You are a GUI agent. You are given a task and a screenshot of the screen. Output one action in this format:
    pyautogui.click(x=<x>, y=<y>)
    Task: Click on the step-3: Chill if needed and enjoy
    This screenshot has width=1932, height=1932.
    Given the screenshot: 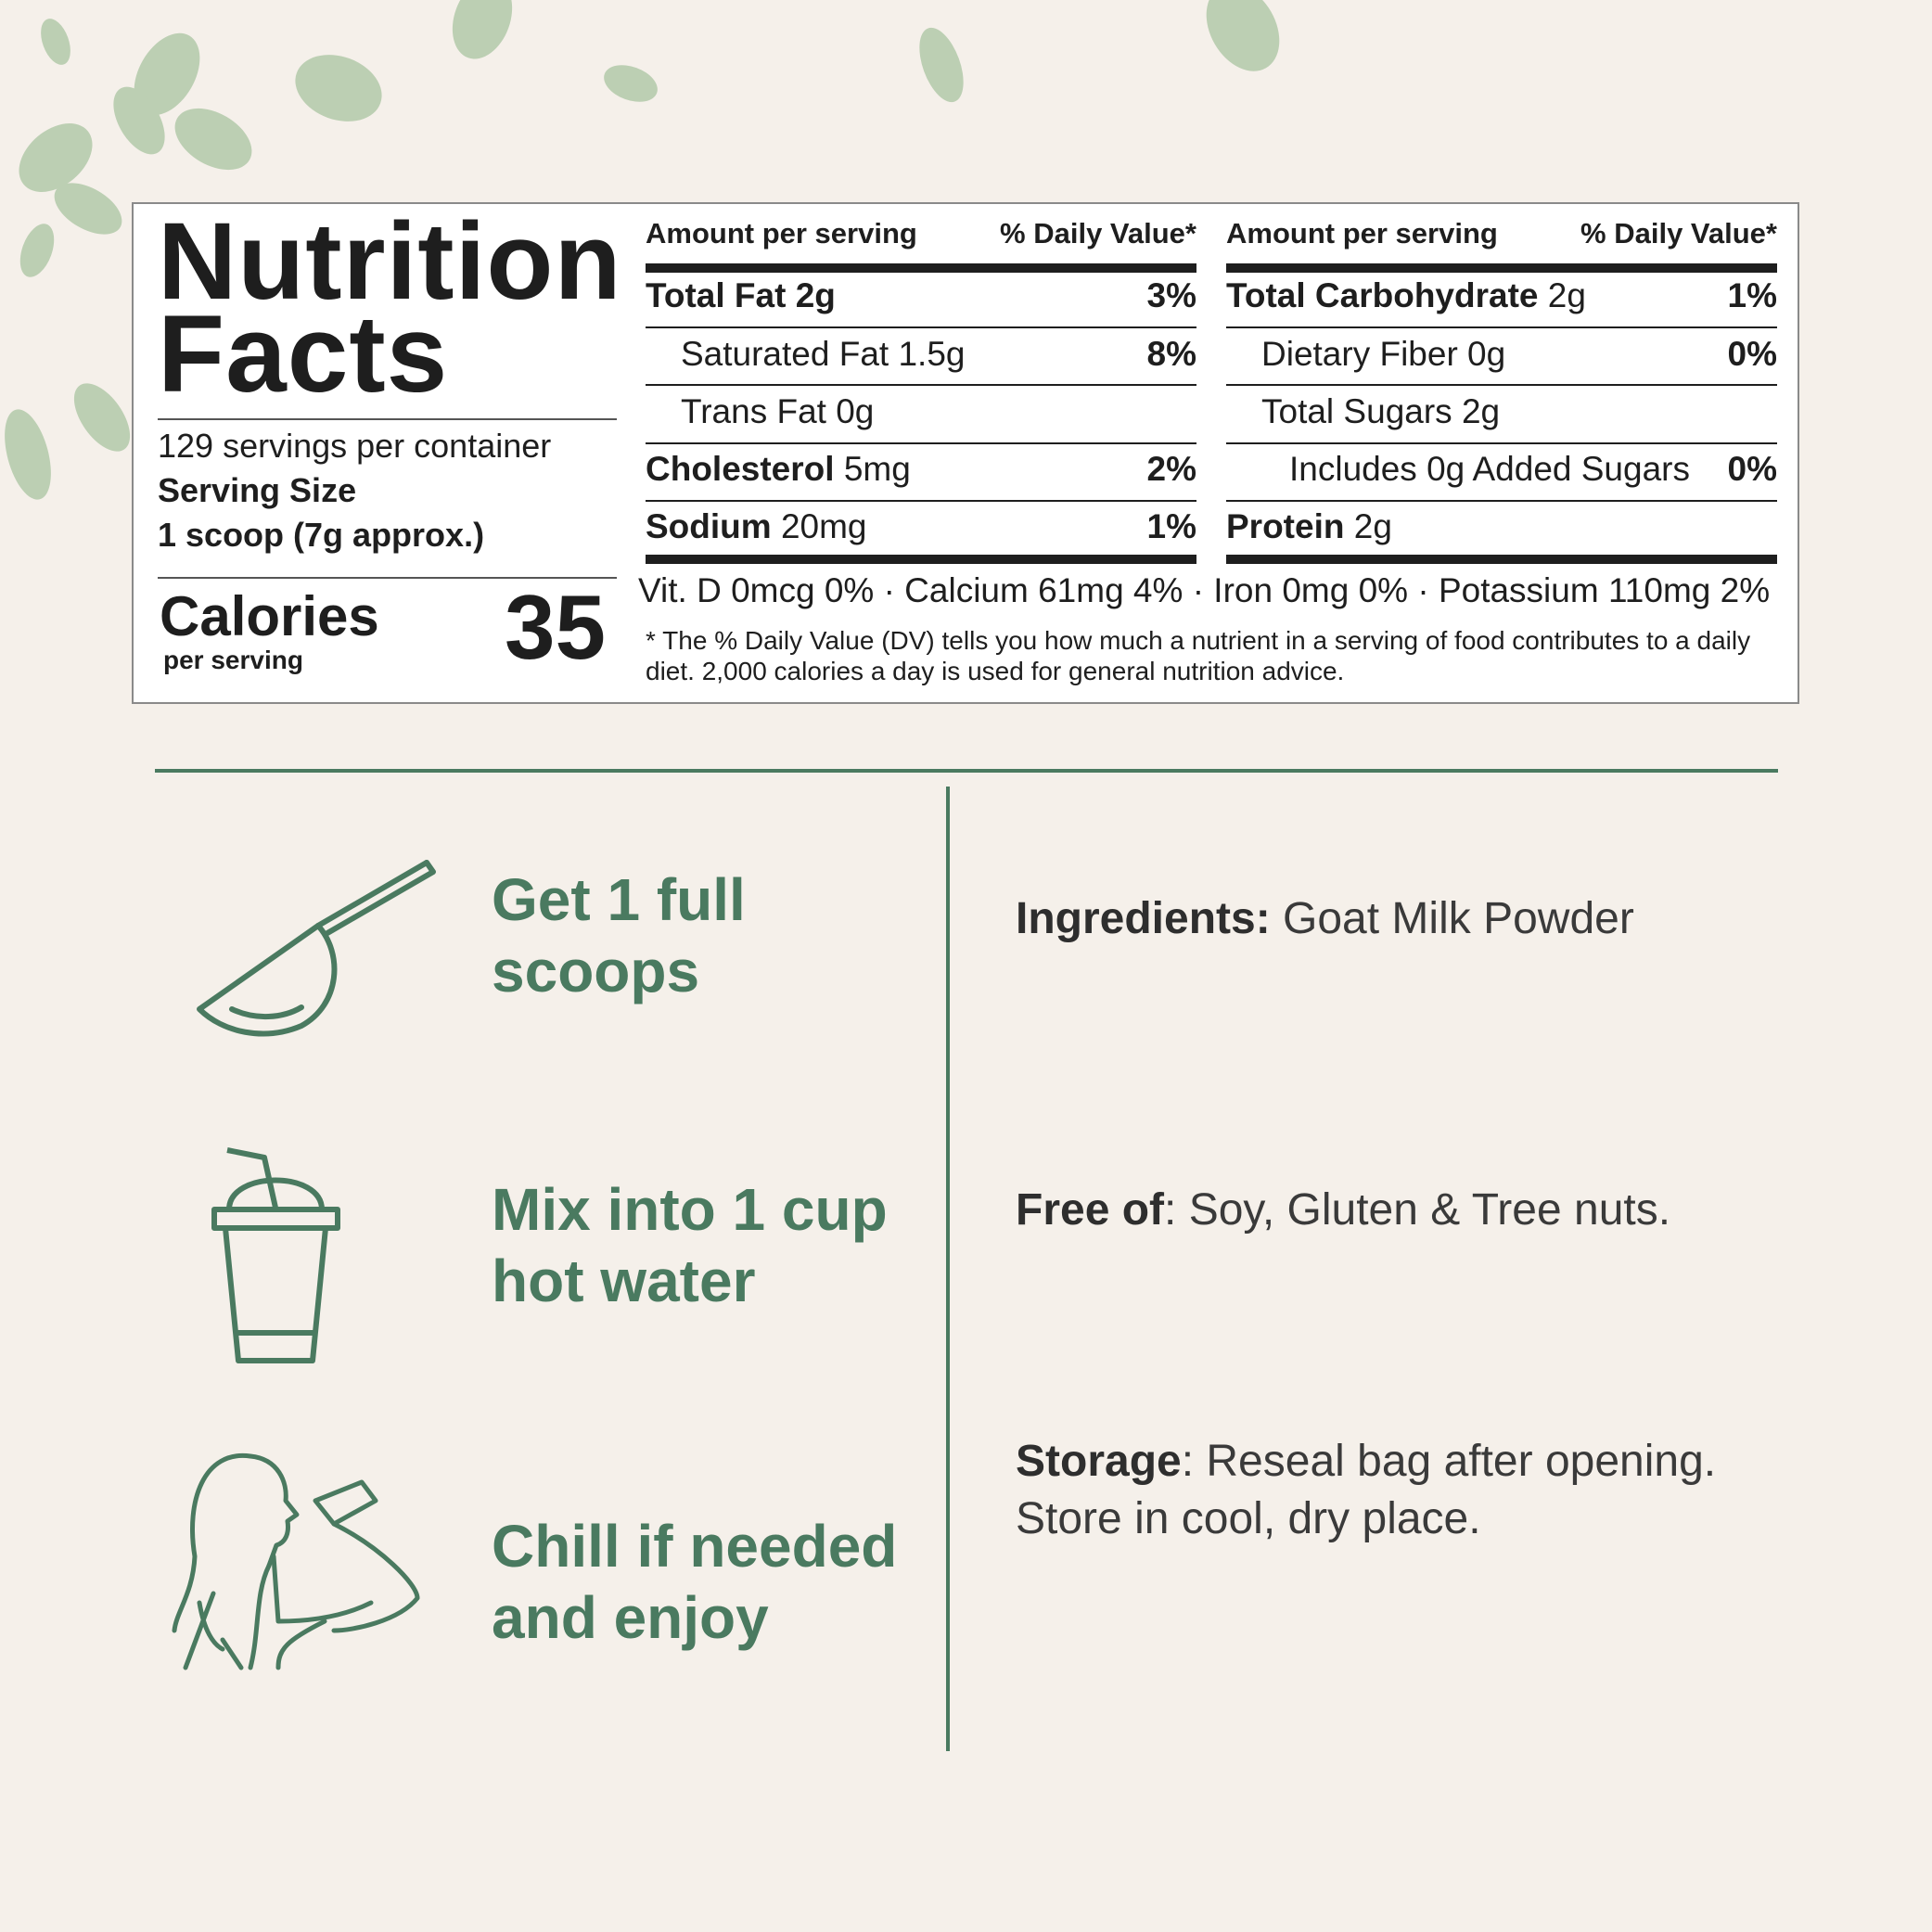 What is the action you would take?
    pyautogui.click(x=694, y=1582)
    